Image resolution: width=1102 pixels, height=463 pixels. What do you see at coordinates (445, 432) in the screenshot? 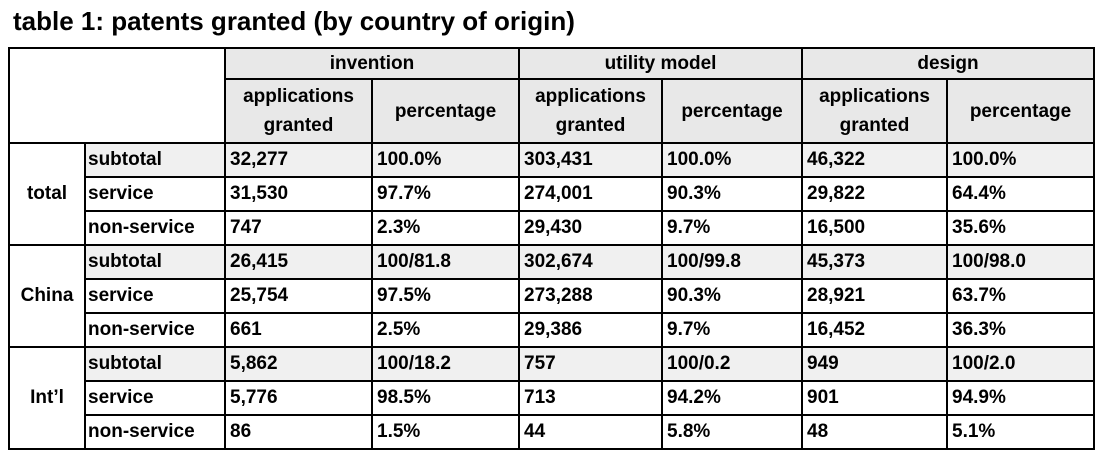
I see `cell-percentage: 1.5%` at bounding box center [445, 432].